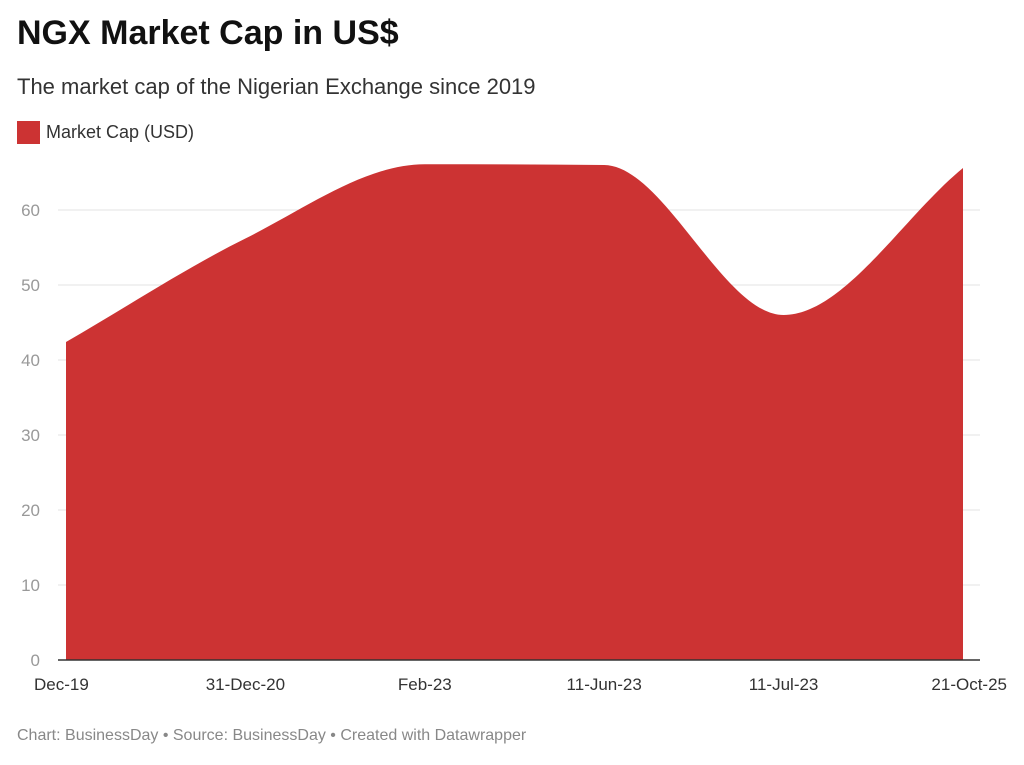  What do you see at coordinates (30, 285) in the screenshot?
I see `y-tick-label: 50` at bounding box center [30, 285].